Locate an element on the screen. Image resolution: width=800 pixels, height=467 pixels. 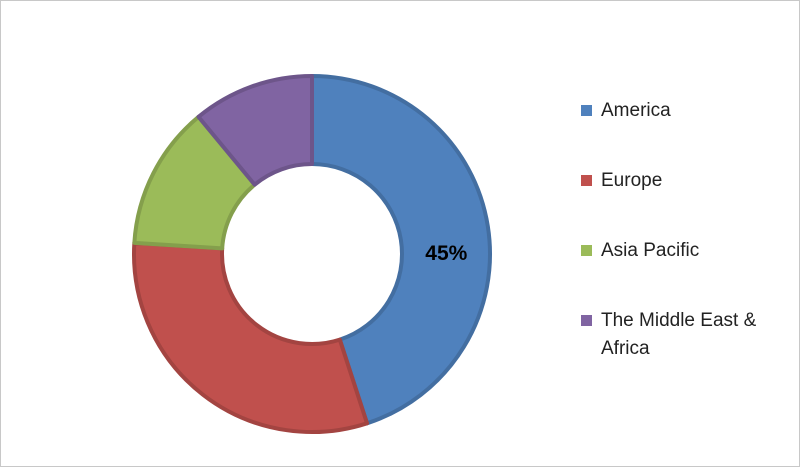
legend-label: Europe is located at coordinates (632, 180).